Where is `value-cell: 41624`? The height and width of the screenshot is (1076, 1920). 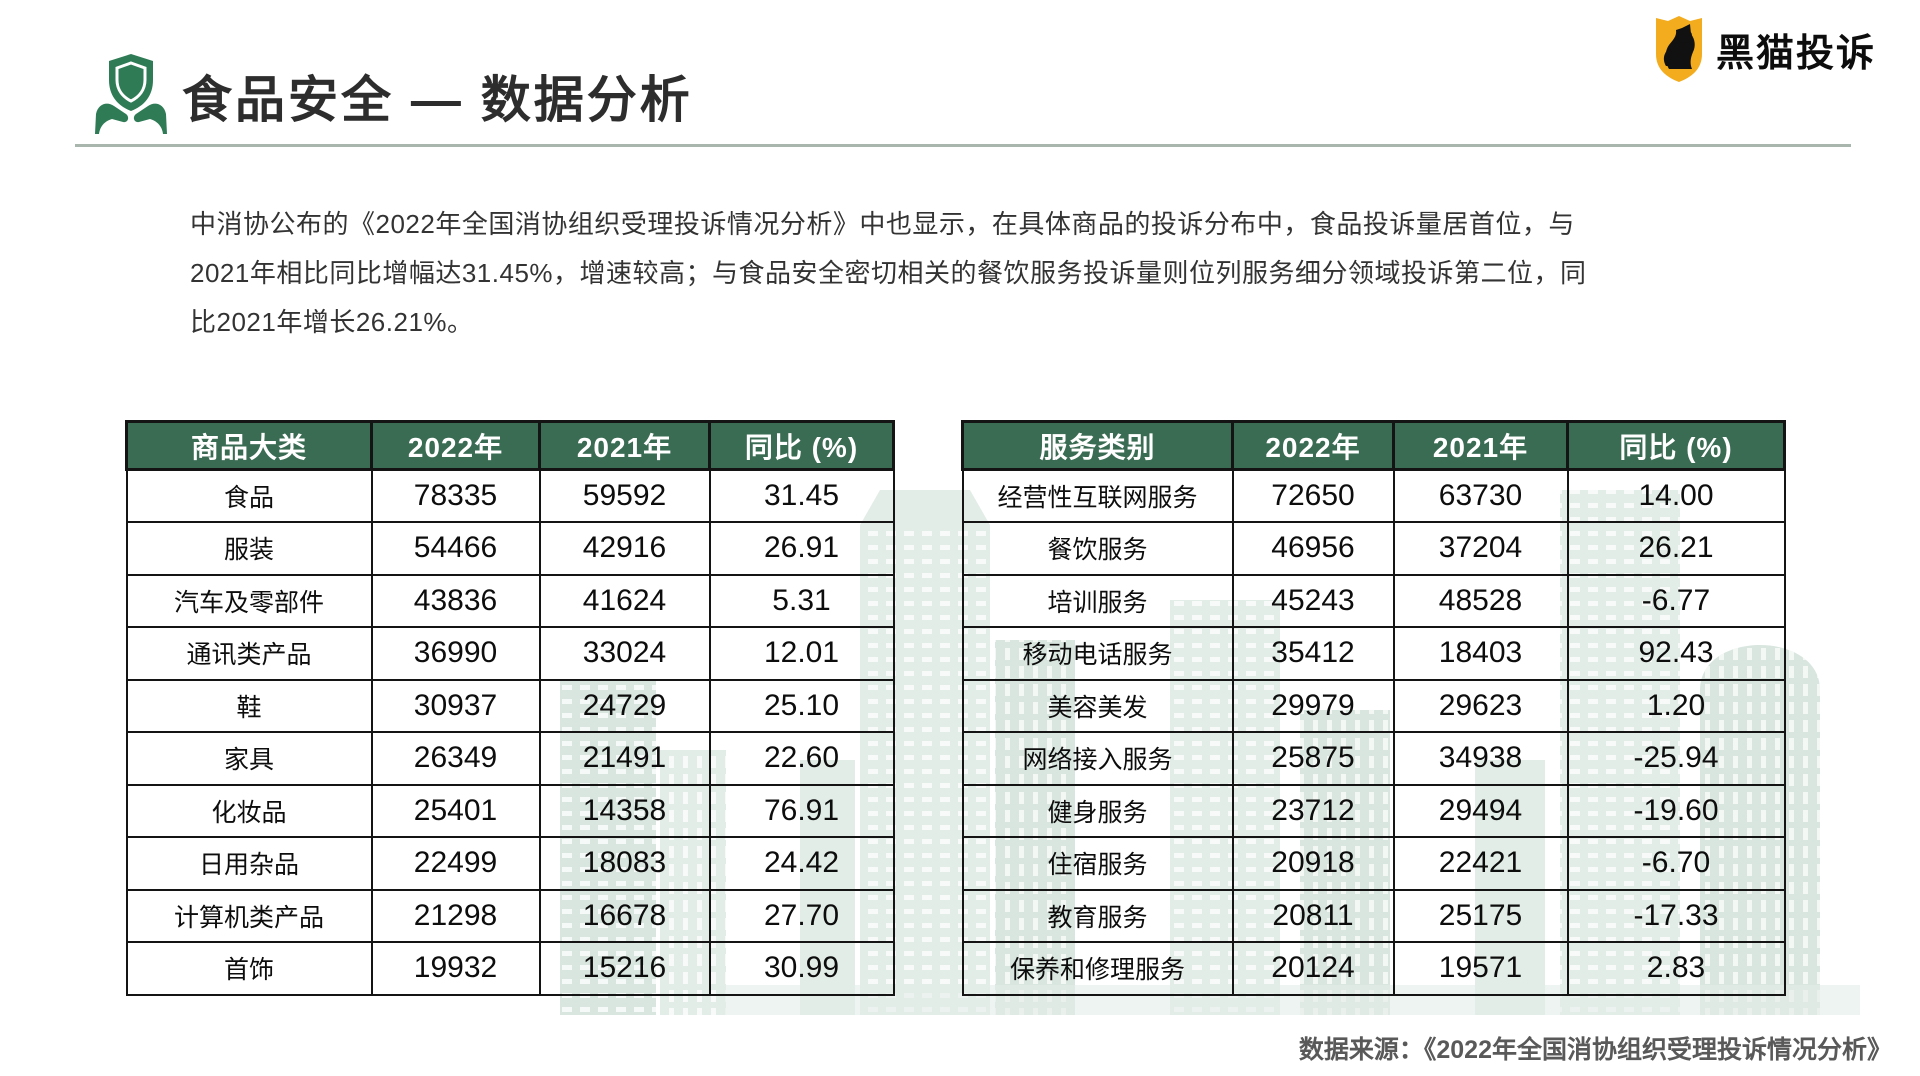
value-cell: 41624 is located at coordinates (624, 600).